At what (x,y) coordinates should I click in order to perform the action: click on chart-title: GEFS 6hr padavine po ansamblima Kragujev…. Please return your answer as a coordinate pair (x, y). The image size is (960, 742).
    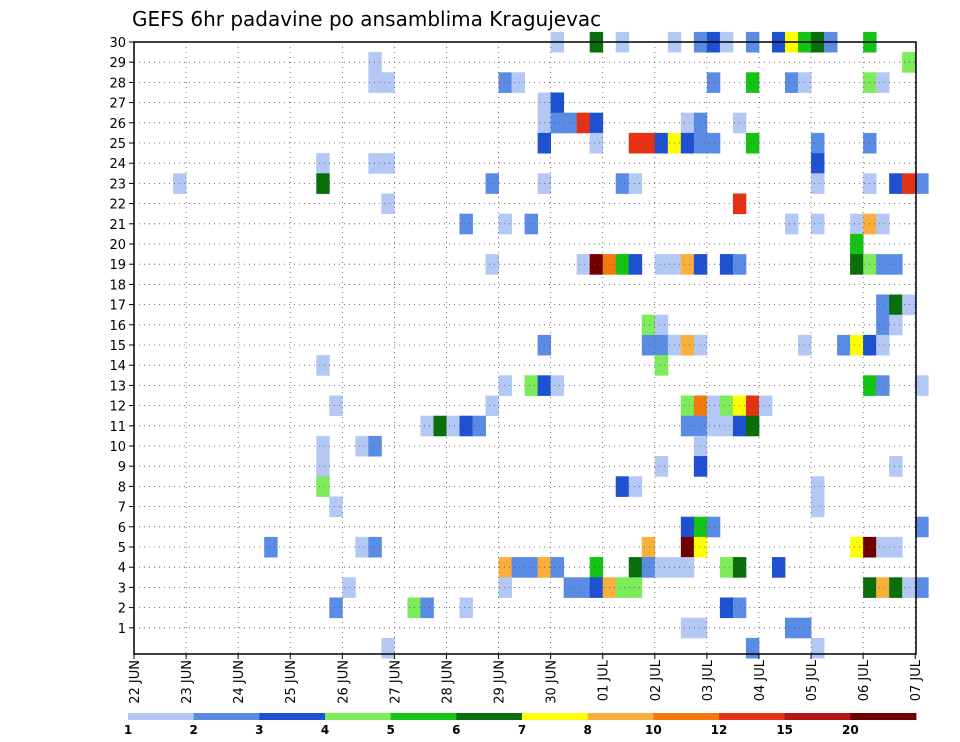
    Looking at the image, I should click on (366, 19).